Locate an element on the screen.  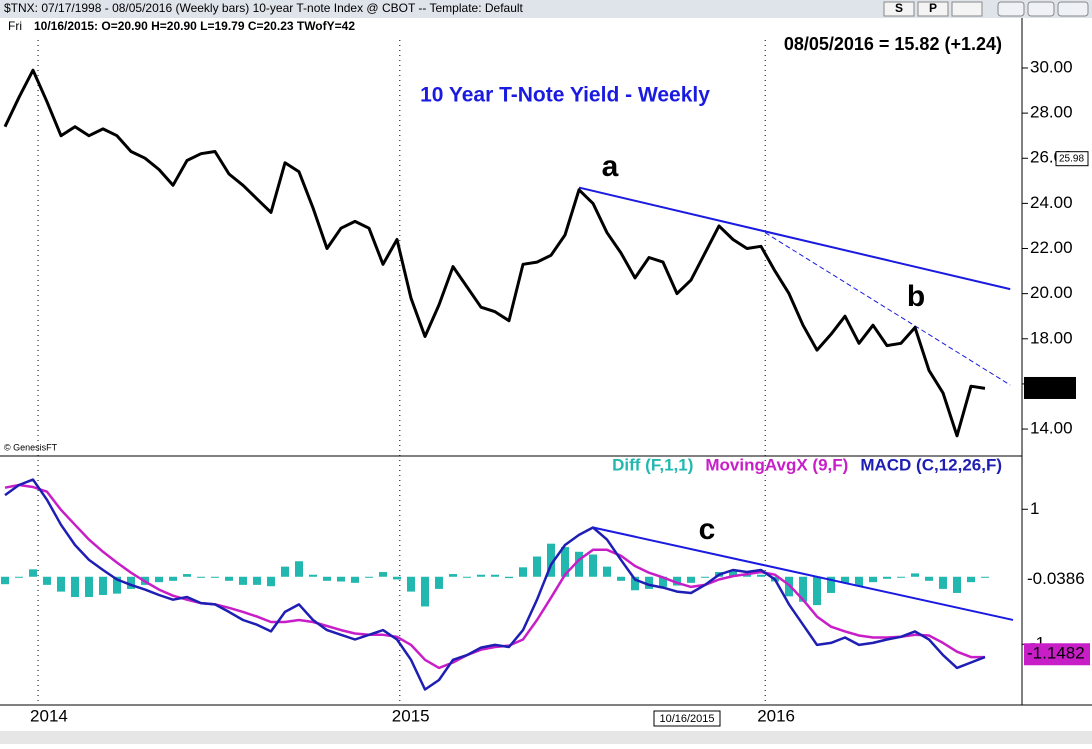
button-p is located at coordinates (933, 9).